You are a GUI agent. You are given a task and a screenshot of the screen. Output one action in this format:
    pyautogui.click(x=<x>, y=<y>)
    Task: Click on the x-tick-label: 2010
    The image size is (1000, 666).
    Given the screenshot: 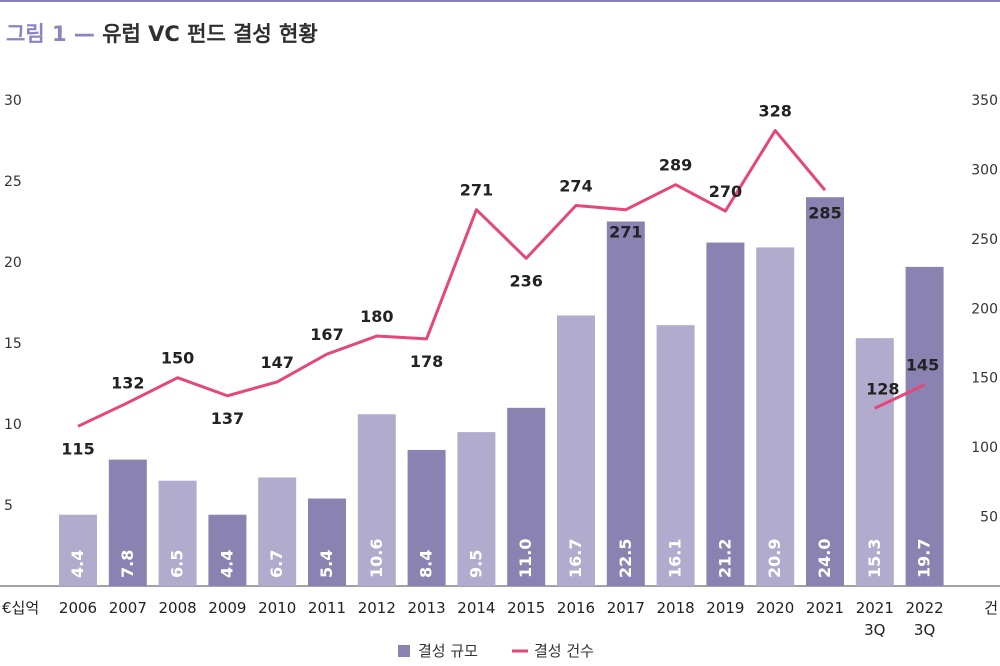 What is the action you would take?
    pyautogui.click(x=277, y=608)
    